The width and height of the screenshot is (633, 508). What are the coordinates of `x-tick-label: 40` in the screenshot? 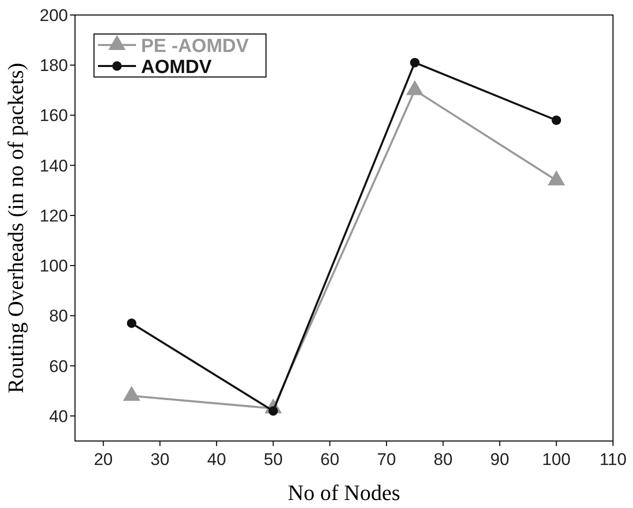 It's located at (216, 459).